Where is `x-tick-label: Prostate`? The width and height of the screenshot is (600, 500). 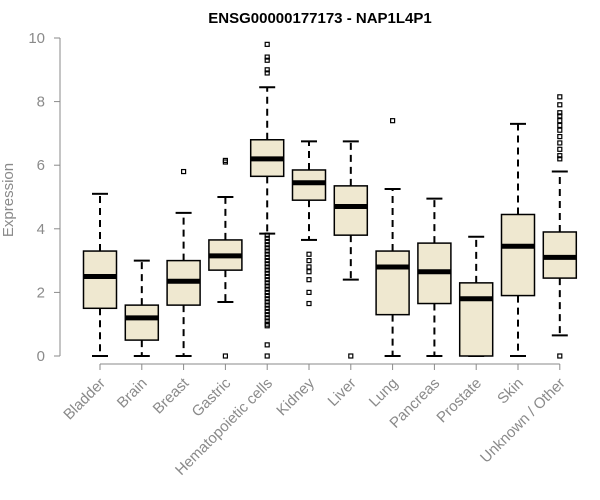 x-tick-label: Prostate is located at coordinates (459, 401).